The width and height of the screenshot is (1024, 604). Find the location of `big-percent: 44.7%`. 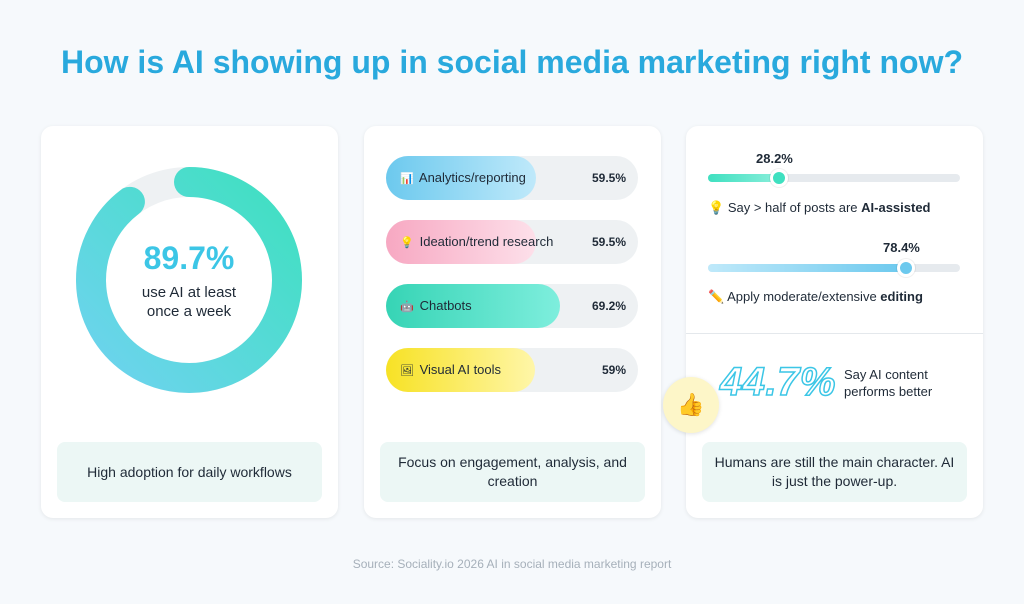

big-percent: 44.7% is located at coordinates (777, 382).